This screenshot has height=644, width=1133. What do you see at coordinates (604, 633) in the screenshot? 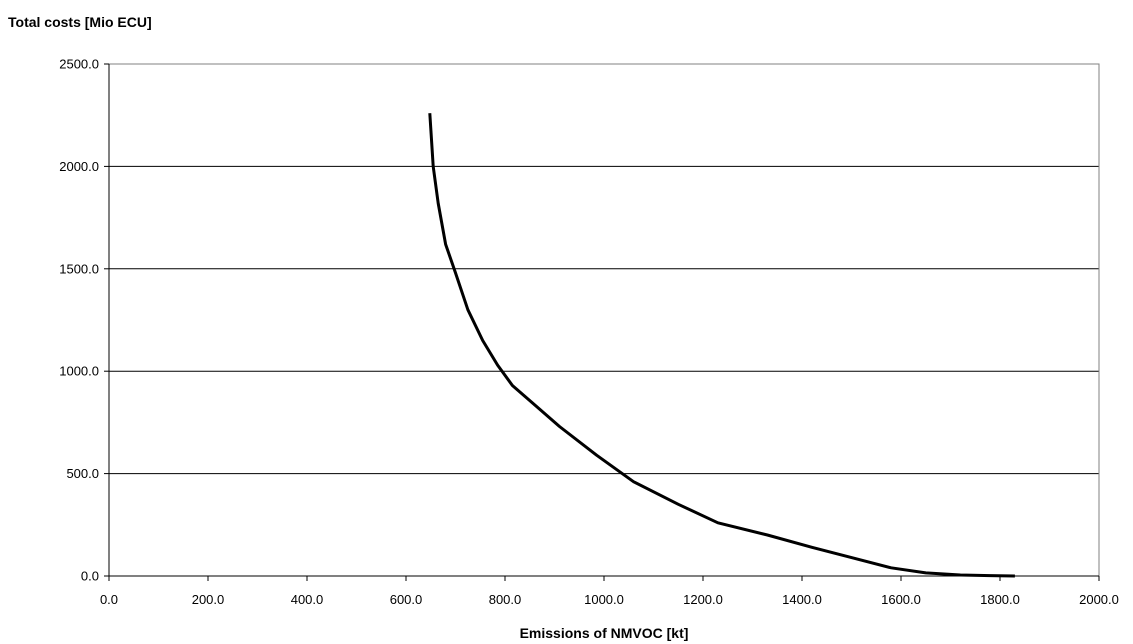
I see `x-axis-title: Emissions of NMVOC [kt]` at bounding box center [604, 633].